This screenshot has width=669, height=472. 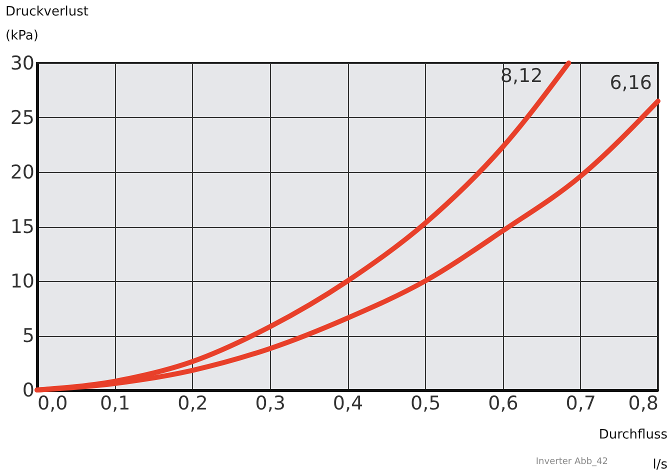 I want to click on y-tick-label: 30, so click(x=22, y=63).